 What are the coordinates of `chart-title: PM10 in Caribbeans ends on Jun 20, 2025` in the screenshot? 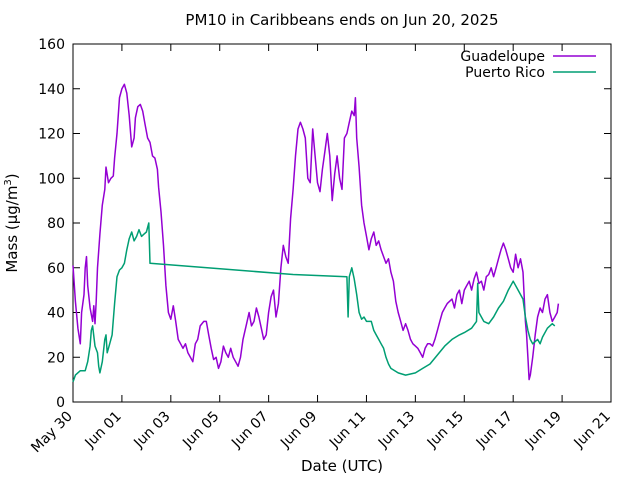 It's located at (341, 20).